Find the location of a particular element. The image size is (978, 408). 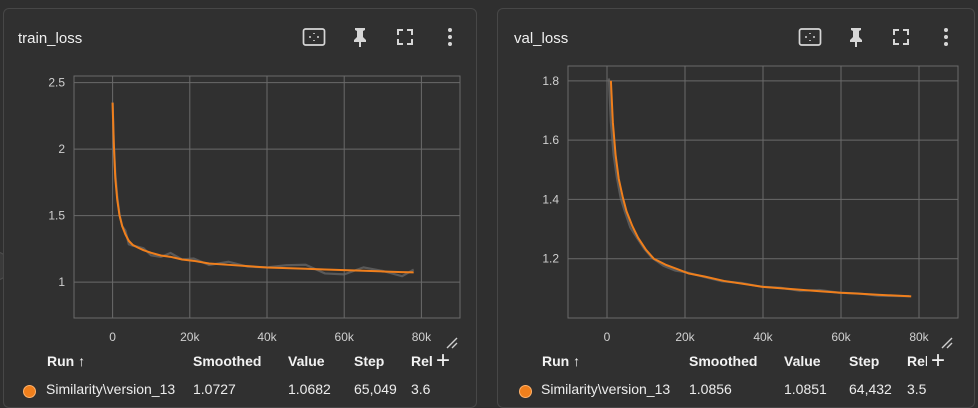

y-tick-label: 1.2 is located at coordinates (550, 259).